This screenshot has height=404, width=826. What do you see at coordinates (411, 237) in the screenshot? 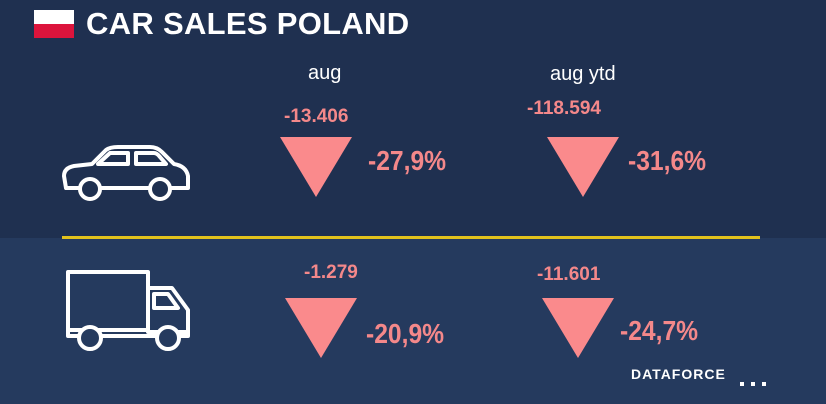
I see `section-divider` at bounding box center [411, 237].